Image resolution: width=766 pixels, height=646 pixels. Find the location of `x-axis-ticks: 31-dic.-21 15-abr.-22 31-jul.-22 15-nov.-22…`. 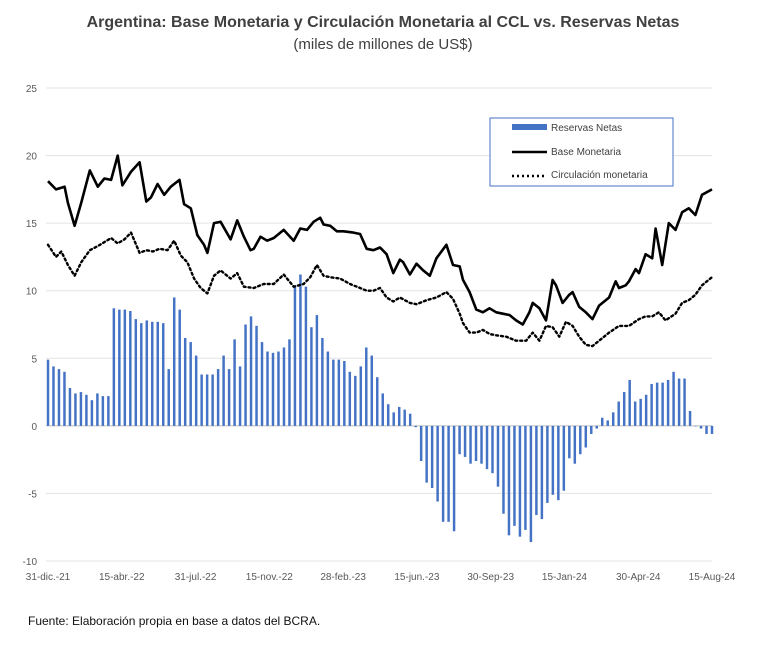

x-axis-ticks: 31-dic.-21 15-abr.-22 31-jul.-22 15-nov.-22… is located at coordinates (381, 577).